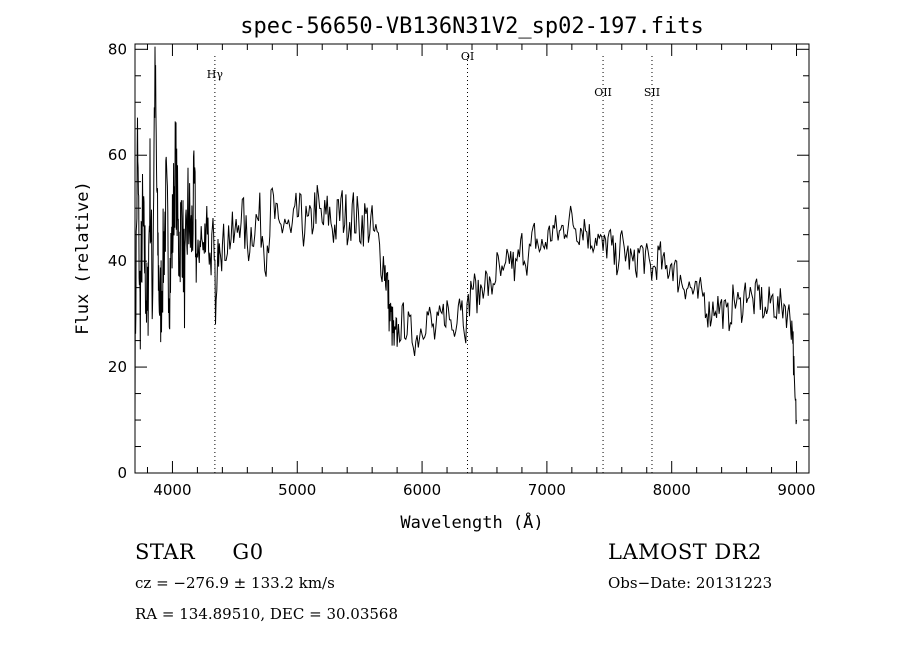 This screenshot has height=650, width=900. Describe the element at coordinates (172, 490) in the screenshot. I see `x-tick-label: 4000` at that location.